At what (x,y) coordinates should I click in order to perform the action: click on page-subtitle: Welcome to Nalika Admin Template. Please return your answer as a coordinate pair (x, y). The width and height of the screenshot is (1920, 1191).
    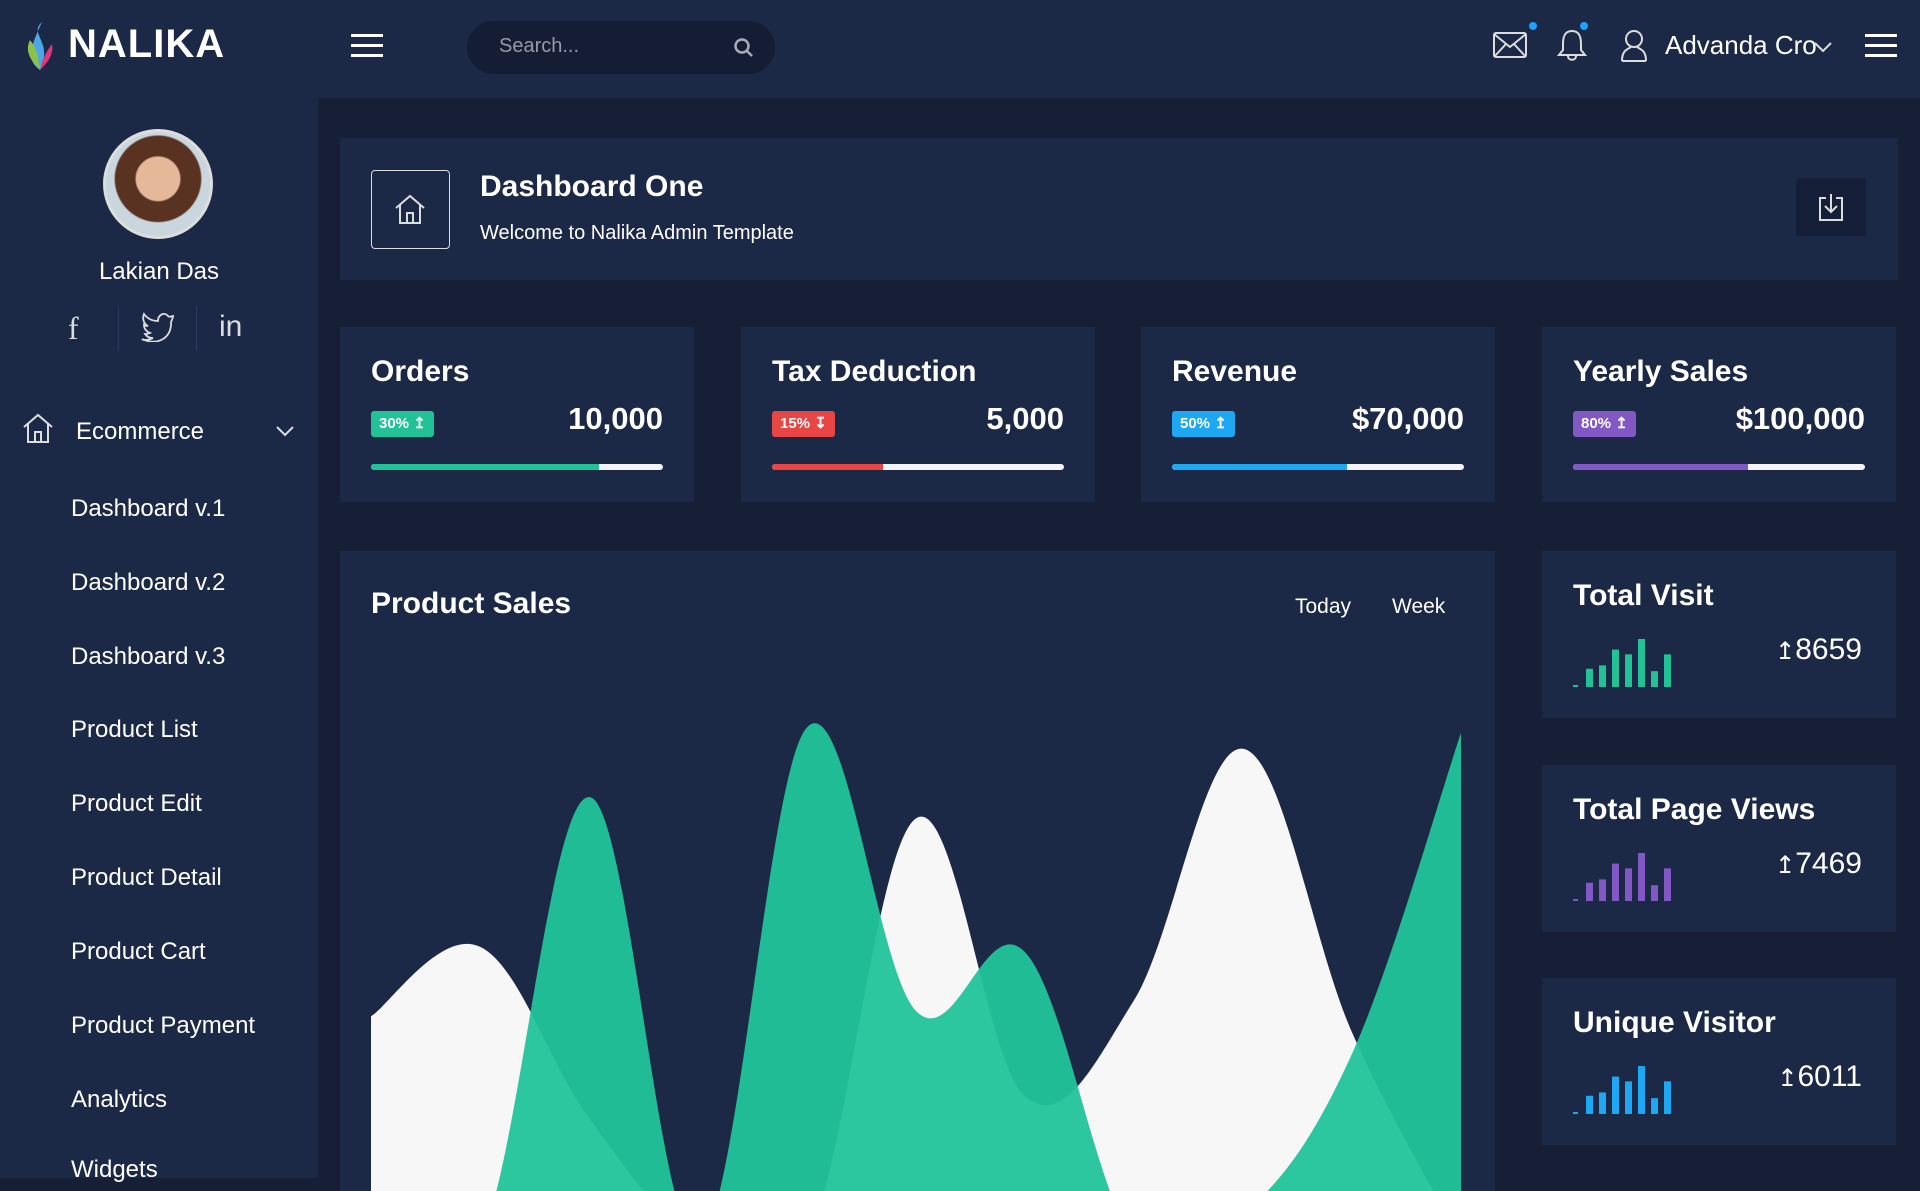
    Looking at the image, I should click on (637, 233).